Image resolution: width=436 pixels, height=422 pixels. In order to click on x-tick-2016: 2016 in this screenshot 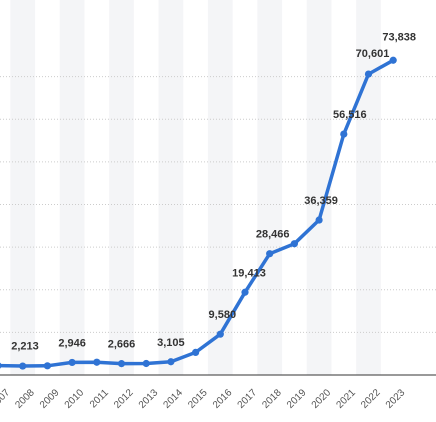, I will do `click(223, 399)`.